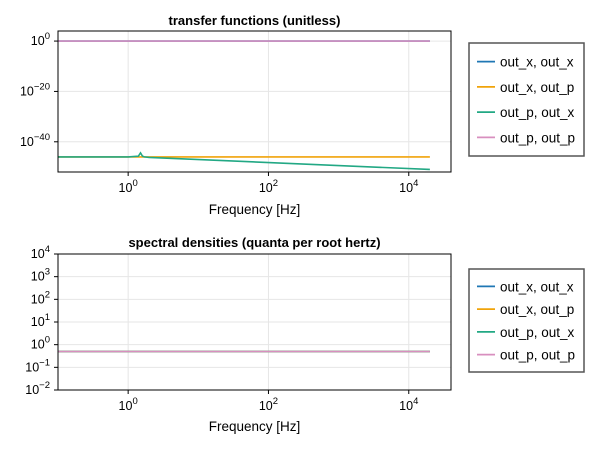 Image resolution: width=600 pixels, height=450 pixels. I want to click on y-tick-label: 10¹, so click(40, 320).